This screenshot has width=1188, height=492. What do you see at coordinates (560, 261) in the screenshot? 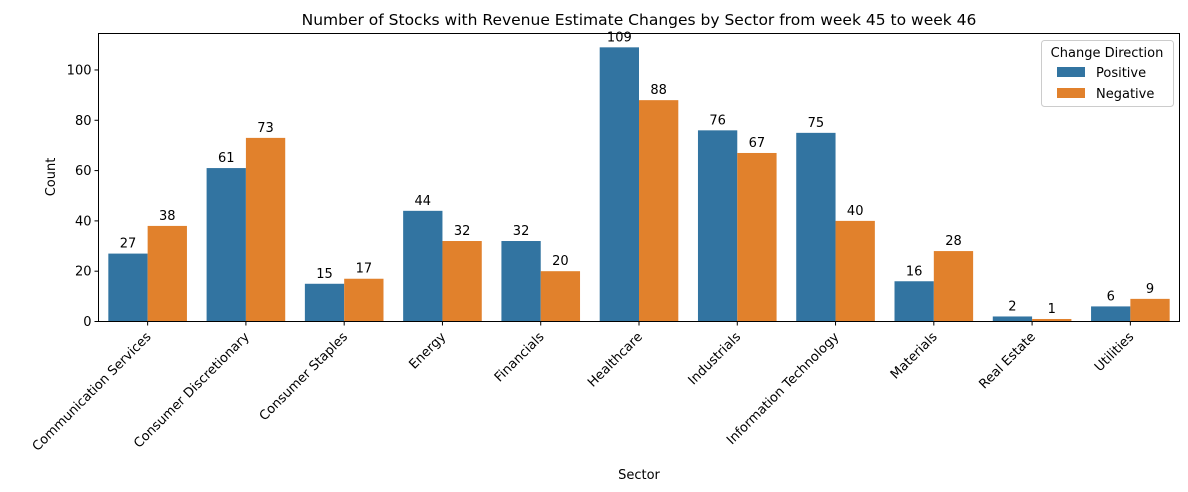
I see `data-label: 20` at bounding box center [560, 261].